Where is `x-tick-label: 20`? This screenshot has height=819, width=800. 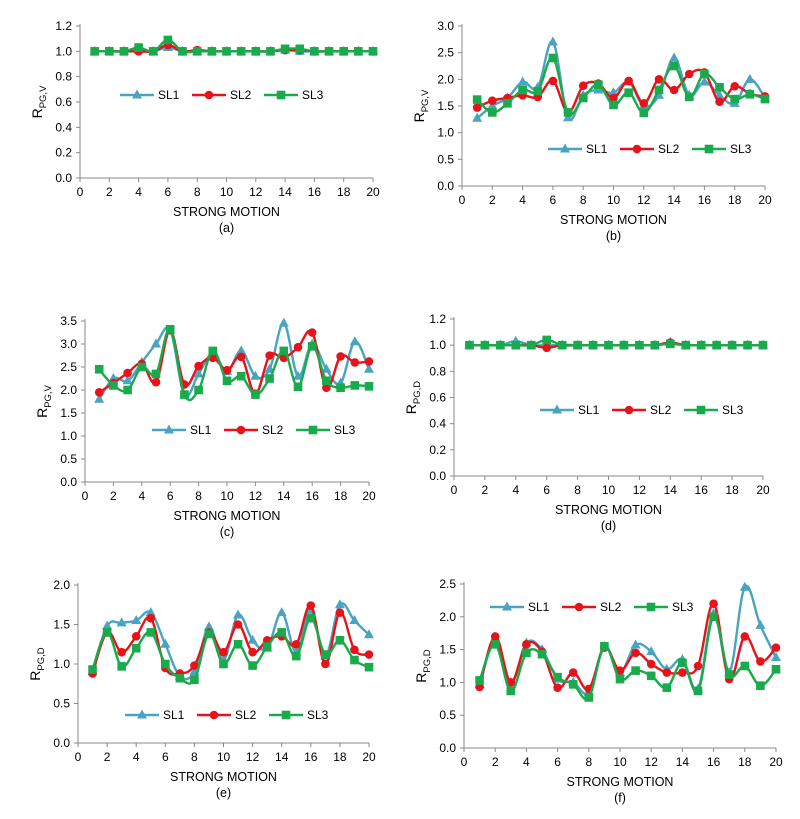 x-tick-label: 20 is located at coordinates (765, 200).